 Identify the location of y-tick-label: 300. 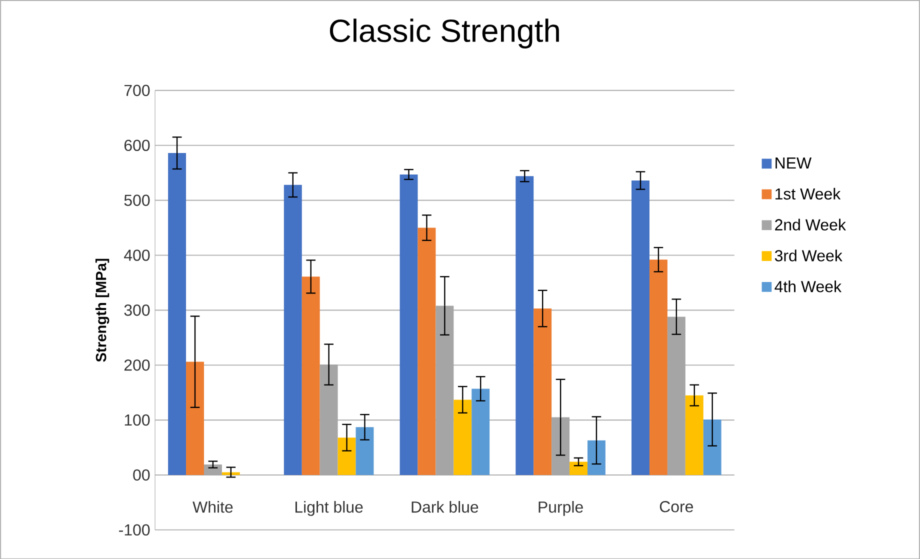
(137, 310).